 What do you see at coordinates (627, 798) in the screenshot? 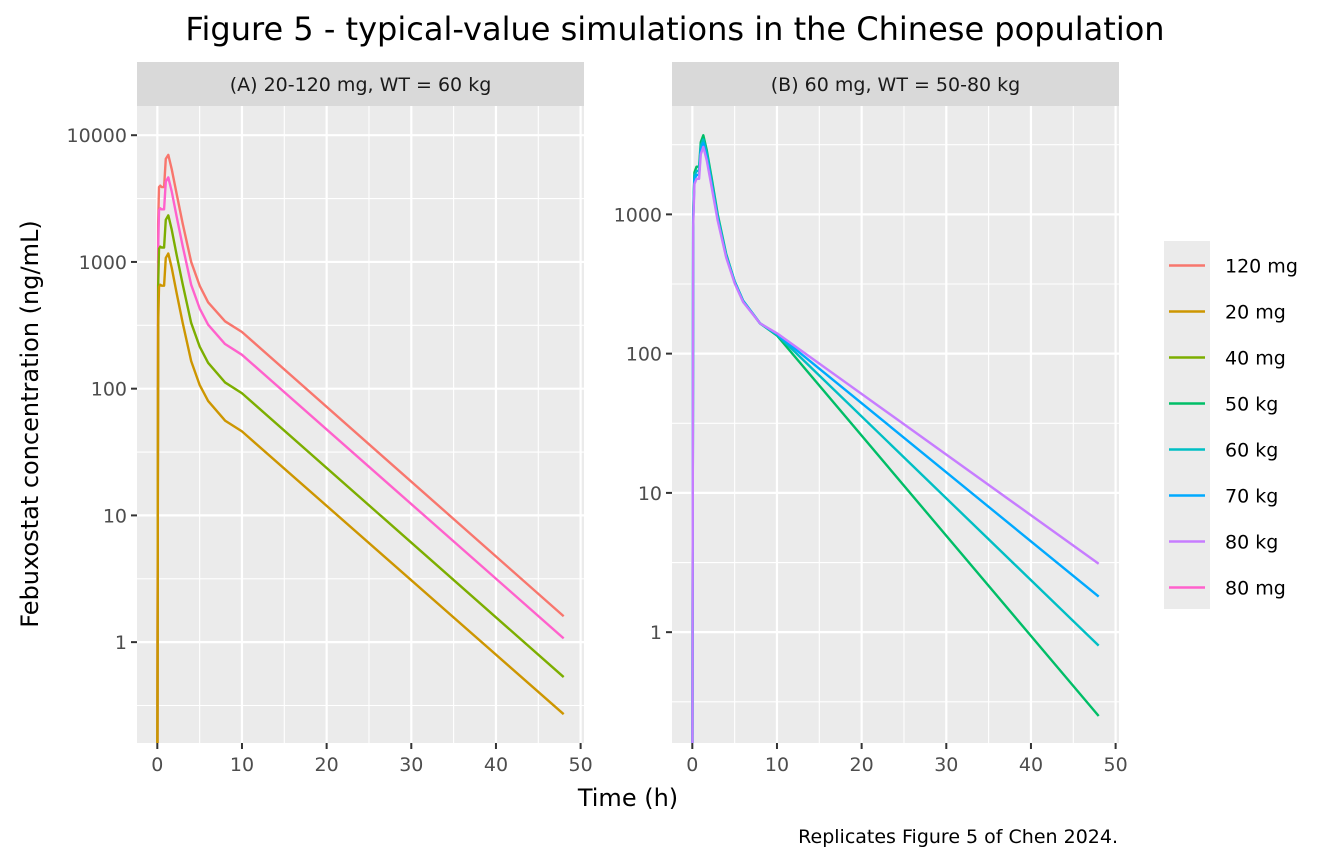
I see `x-axis-title: Time (h)` at bounding box center [627, 798].